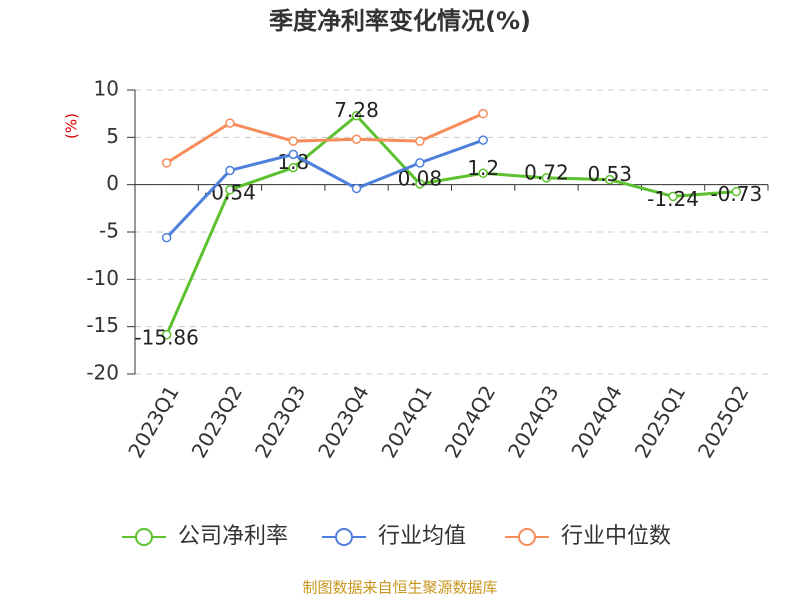 This screenshot has height=600, width=800. What do you see at coordinates (406, 421) in the screenshot?
I see `x-tick-label: 2024Q1` at bounding box center [406, 421].